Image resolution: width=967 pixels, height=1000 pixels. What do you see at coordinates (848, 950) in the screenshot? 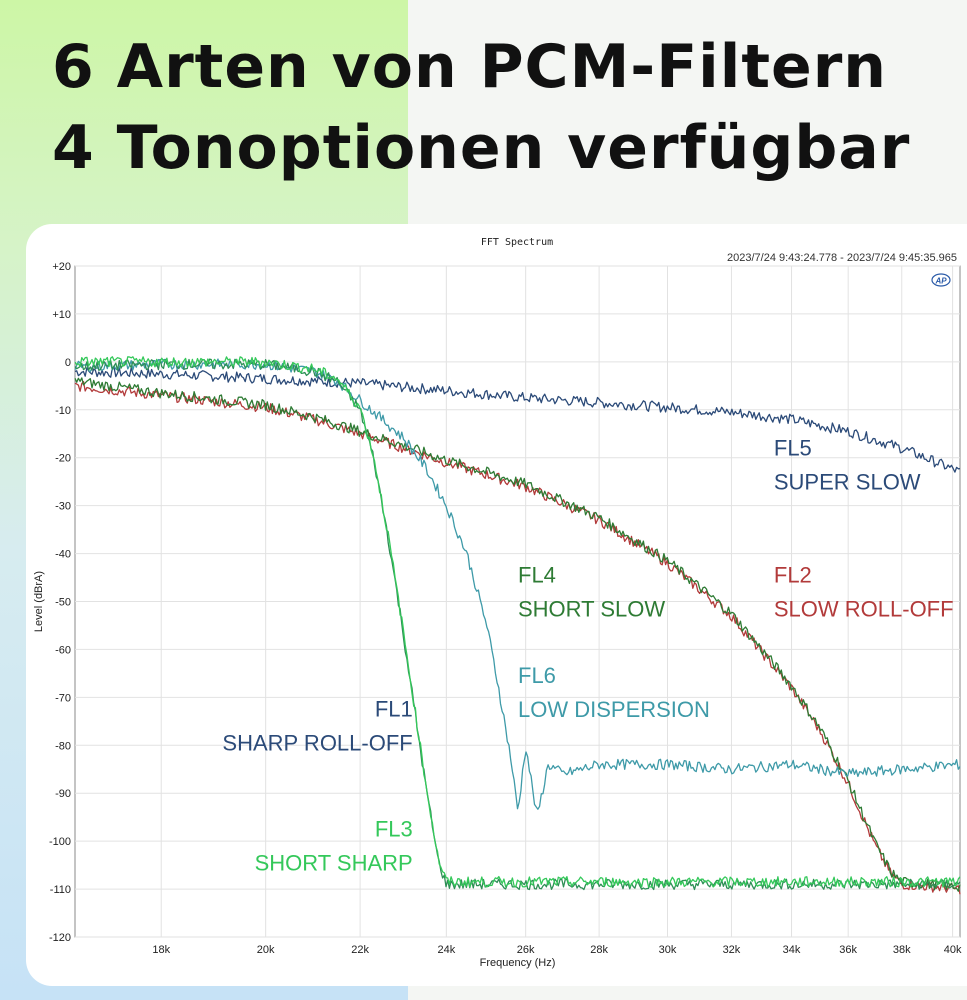
I see `x-tick-label: 36k` at bounding box center [848, 950].